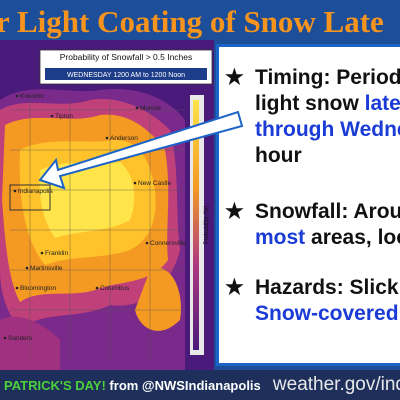  What do you see at coordinates (183, 385) in the screenshot?
I see `footer-text: from @NWSIndianapolis` at bounding box center [183, 385].